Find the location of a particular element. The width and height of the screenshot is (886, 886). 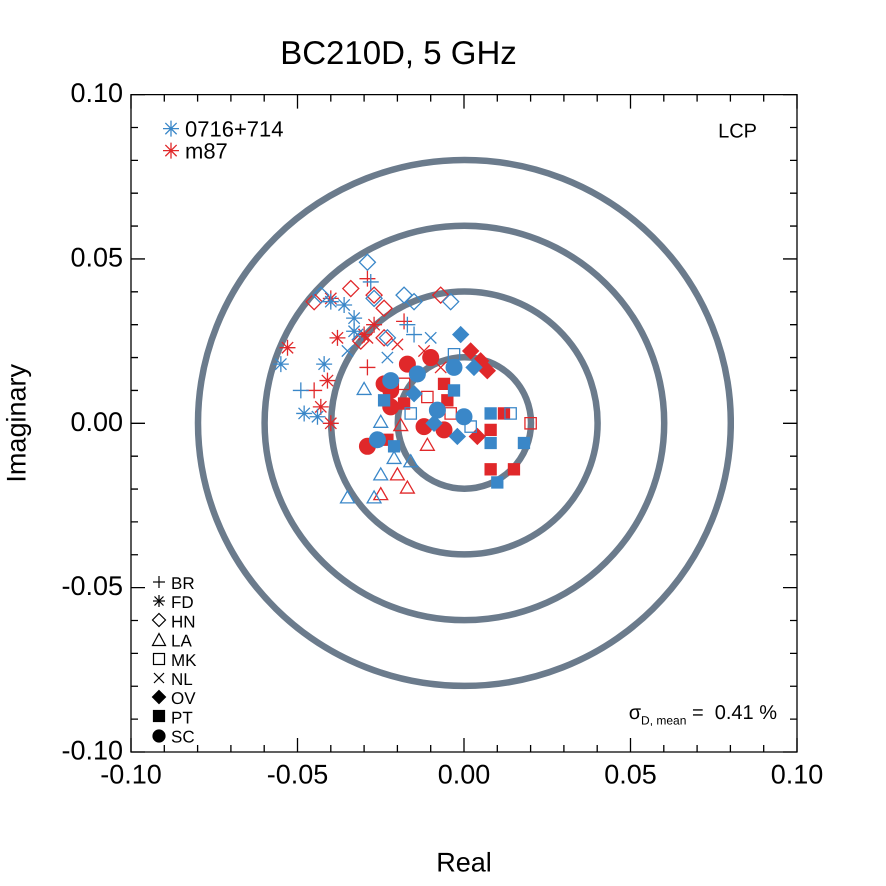

annotation: MK is located at coordinates (184, 660).